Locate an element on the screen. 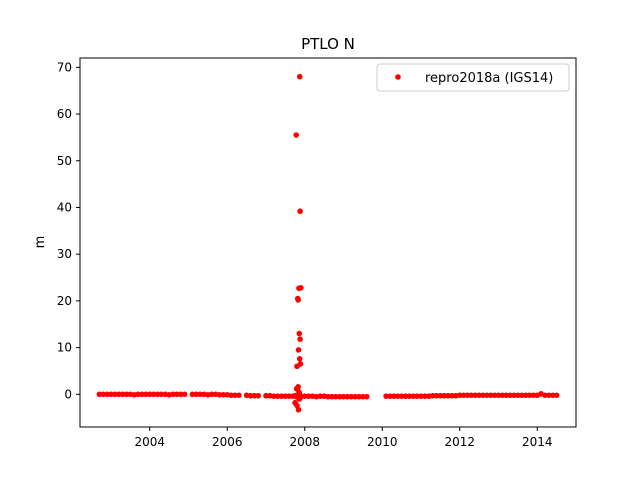 This screenshot has height=480, width=640. y-tick-label: 60 is located at coordinates (64, 114).